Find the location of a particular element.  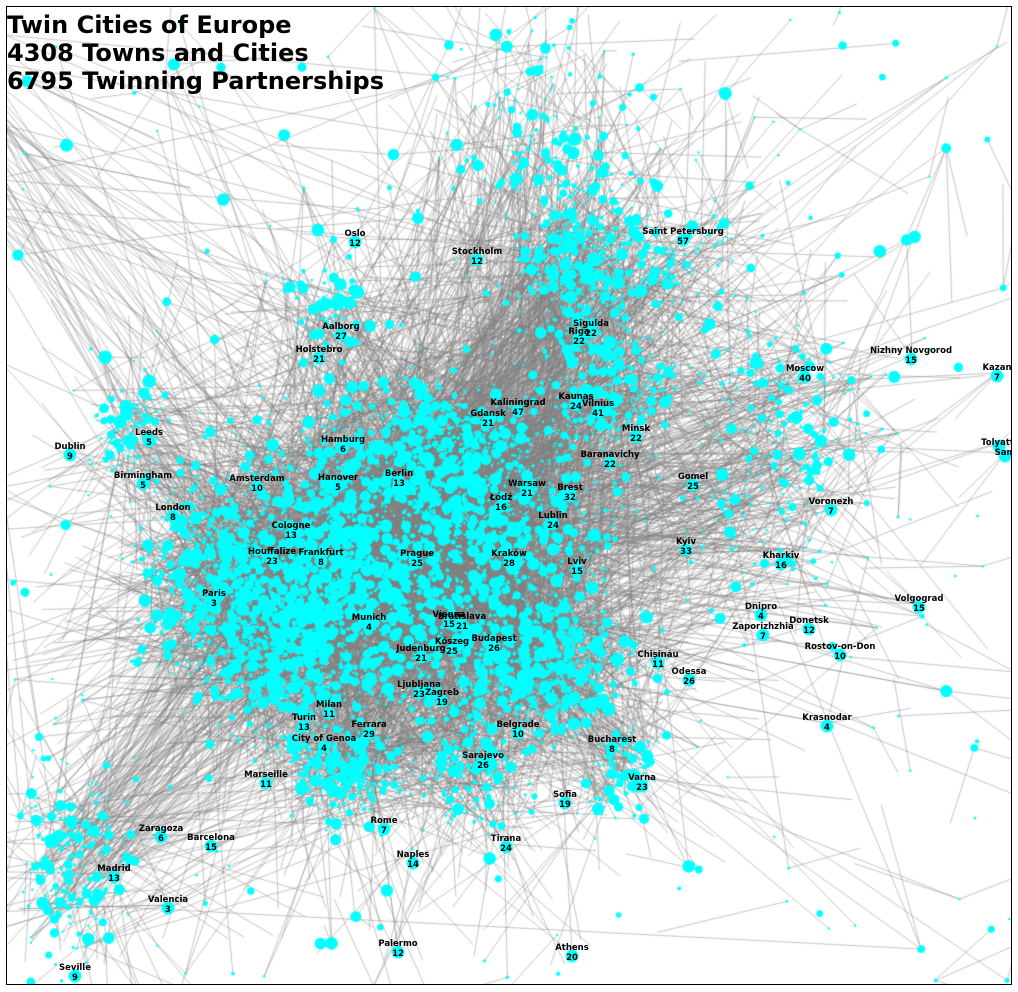

city-label: Minsk 22 is located at coordinates (636, 434).